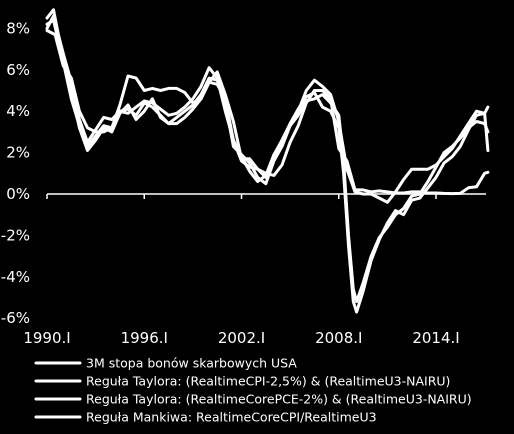 The width and height of the screenshot is (514, 434). Describe the element at coordinates (46, 338) in the screenshot. I see `x-tick-label: 1990.I` at that location.